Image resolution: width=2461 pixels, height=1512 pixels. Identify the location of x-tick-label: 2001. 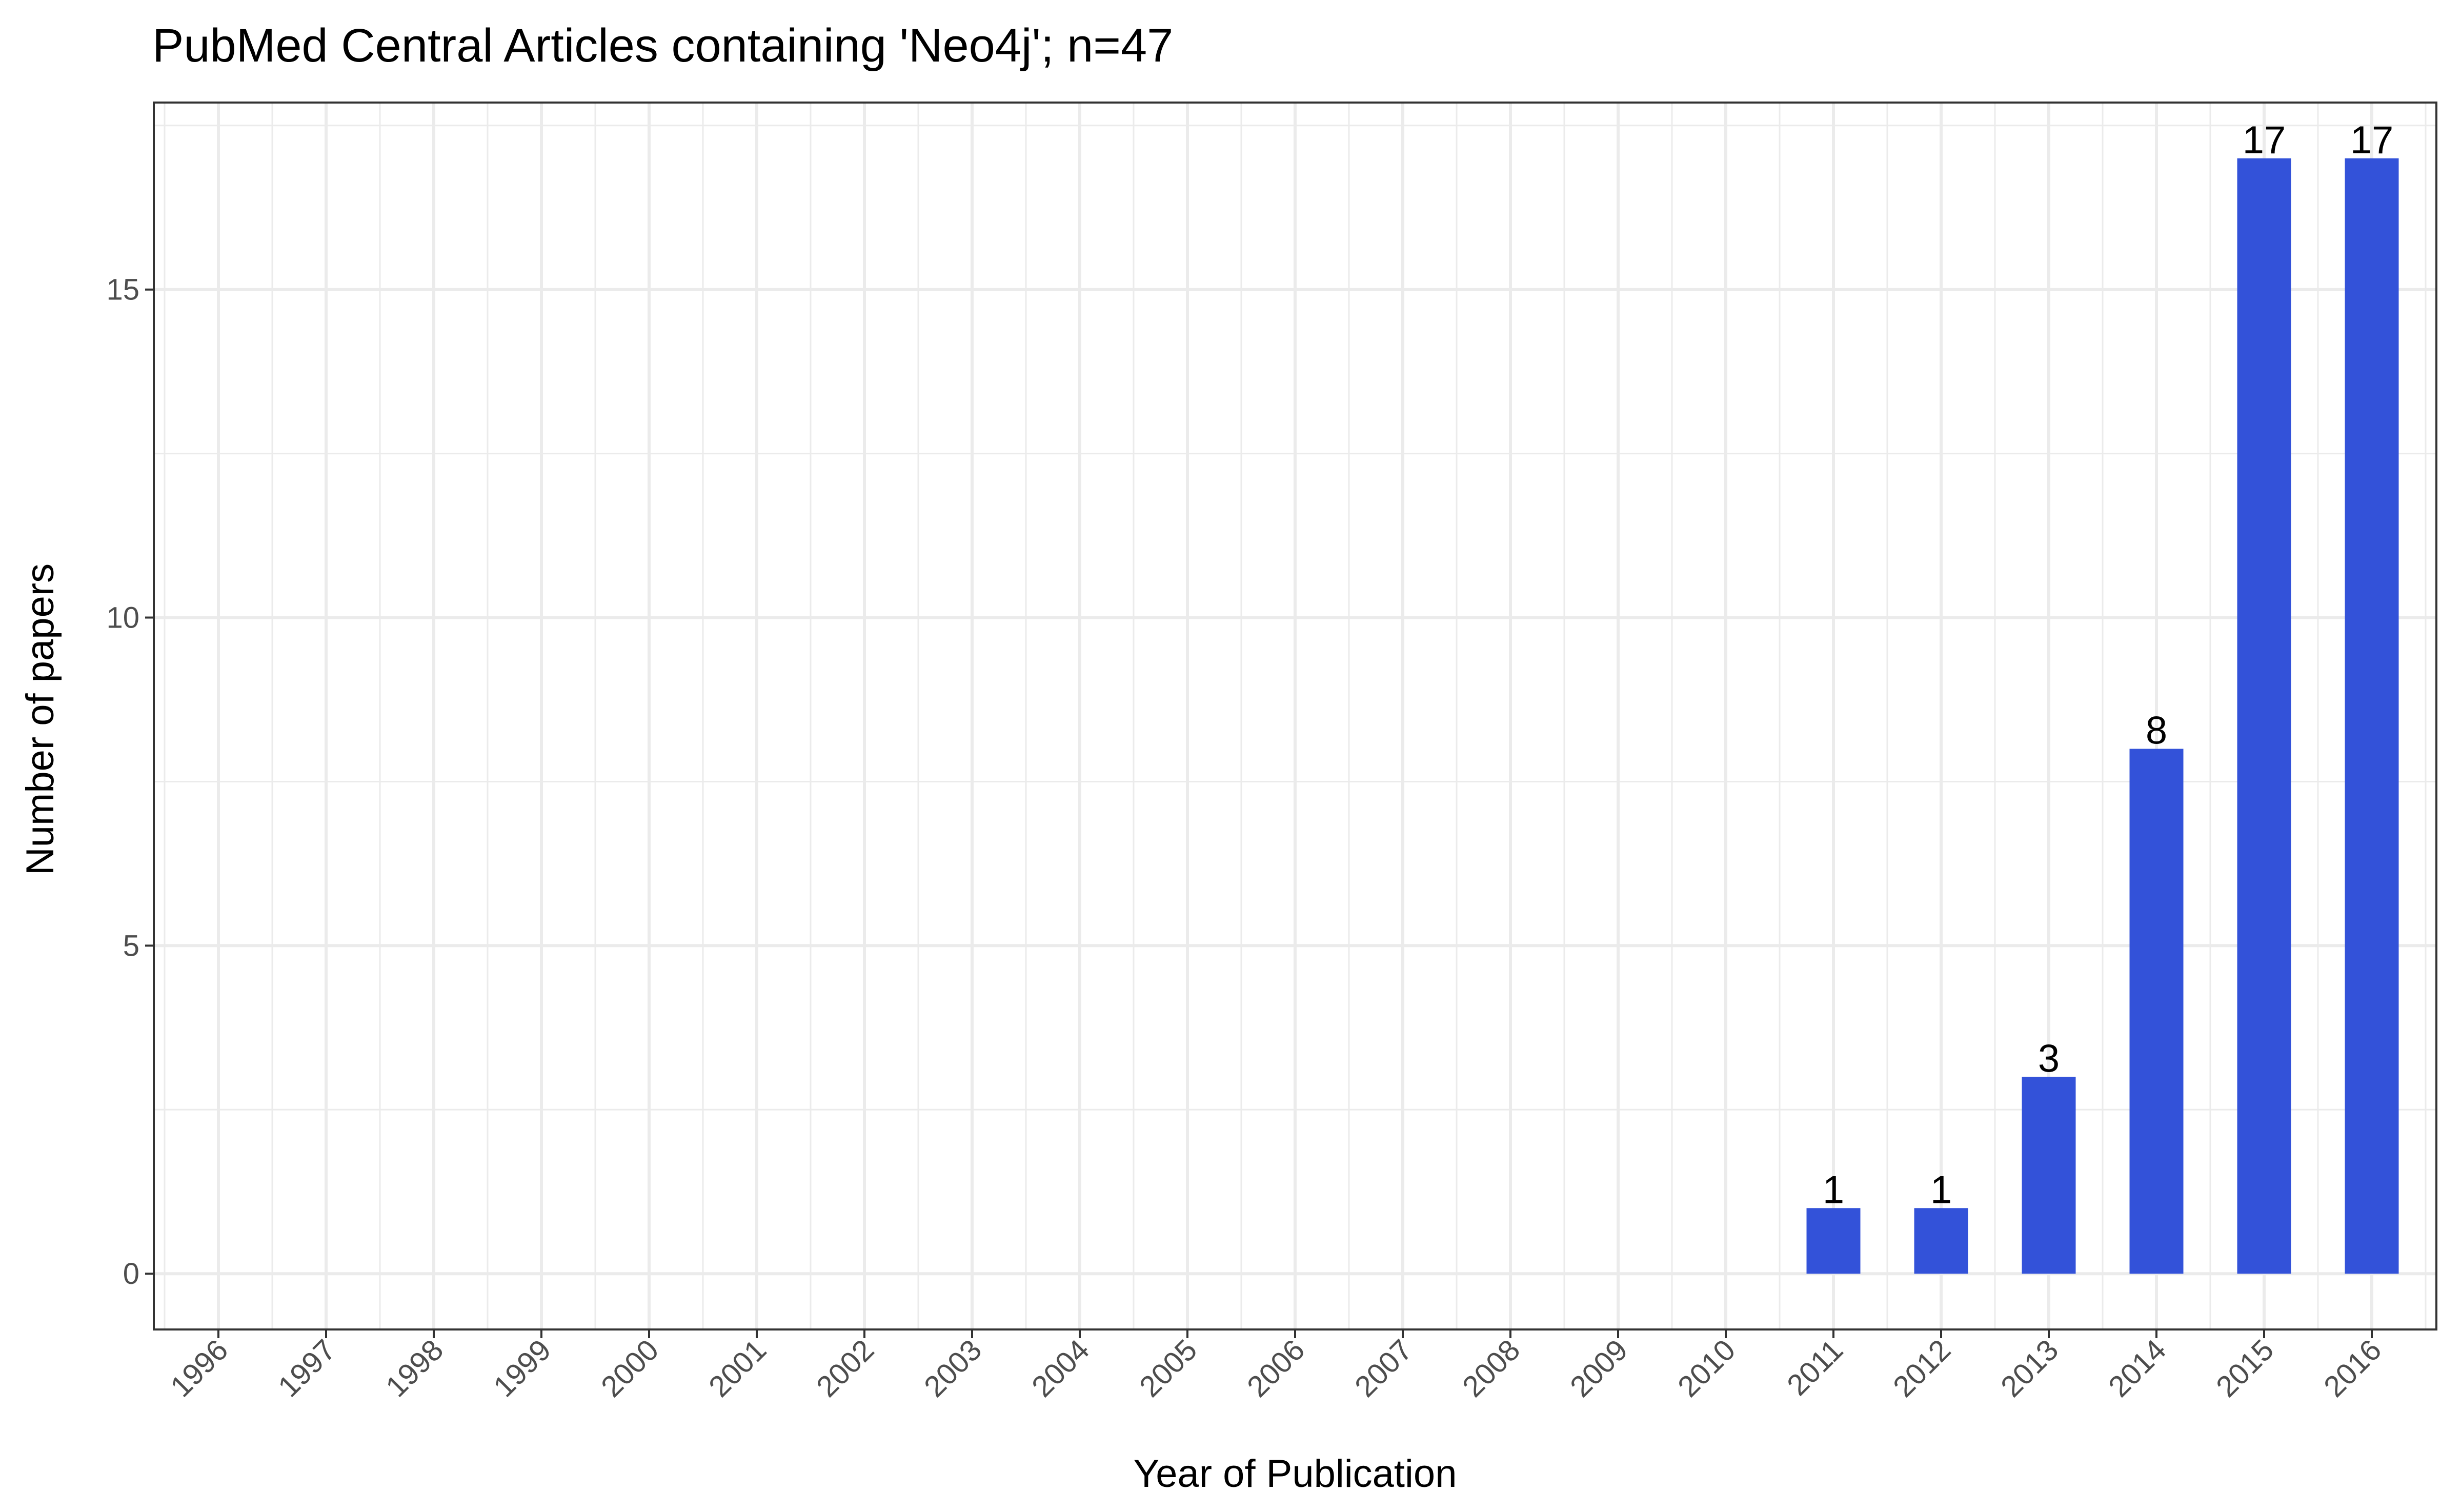
(737, 1368).